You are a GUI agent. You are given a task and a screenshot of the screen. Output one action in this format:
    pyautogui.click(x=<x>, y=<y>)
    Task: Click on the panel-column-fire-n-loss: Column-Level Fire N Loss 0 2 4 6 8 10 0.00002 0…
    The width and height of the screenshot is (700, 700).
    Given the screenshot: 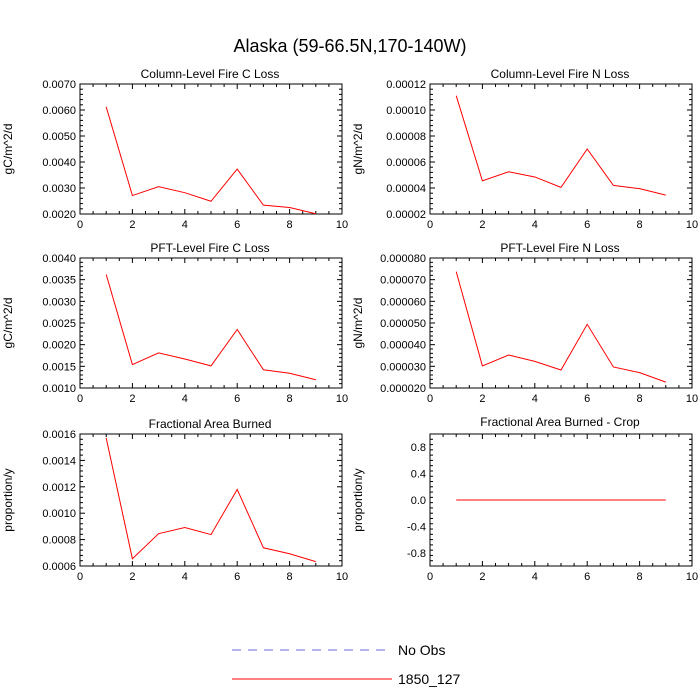 What is the action you would take?
    pyautogui.click(x=524, y=149)
    